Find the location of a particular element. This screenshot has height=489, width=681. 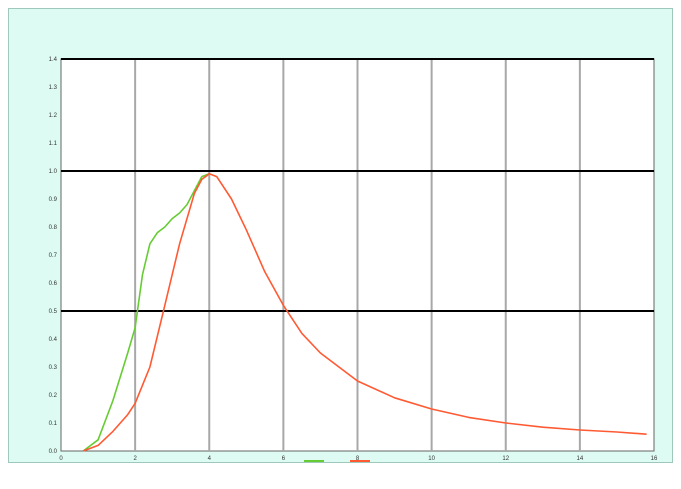

y-tick-label-6: 0.6 is located at coordinates (53, 284).